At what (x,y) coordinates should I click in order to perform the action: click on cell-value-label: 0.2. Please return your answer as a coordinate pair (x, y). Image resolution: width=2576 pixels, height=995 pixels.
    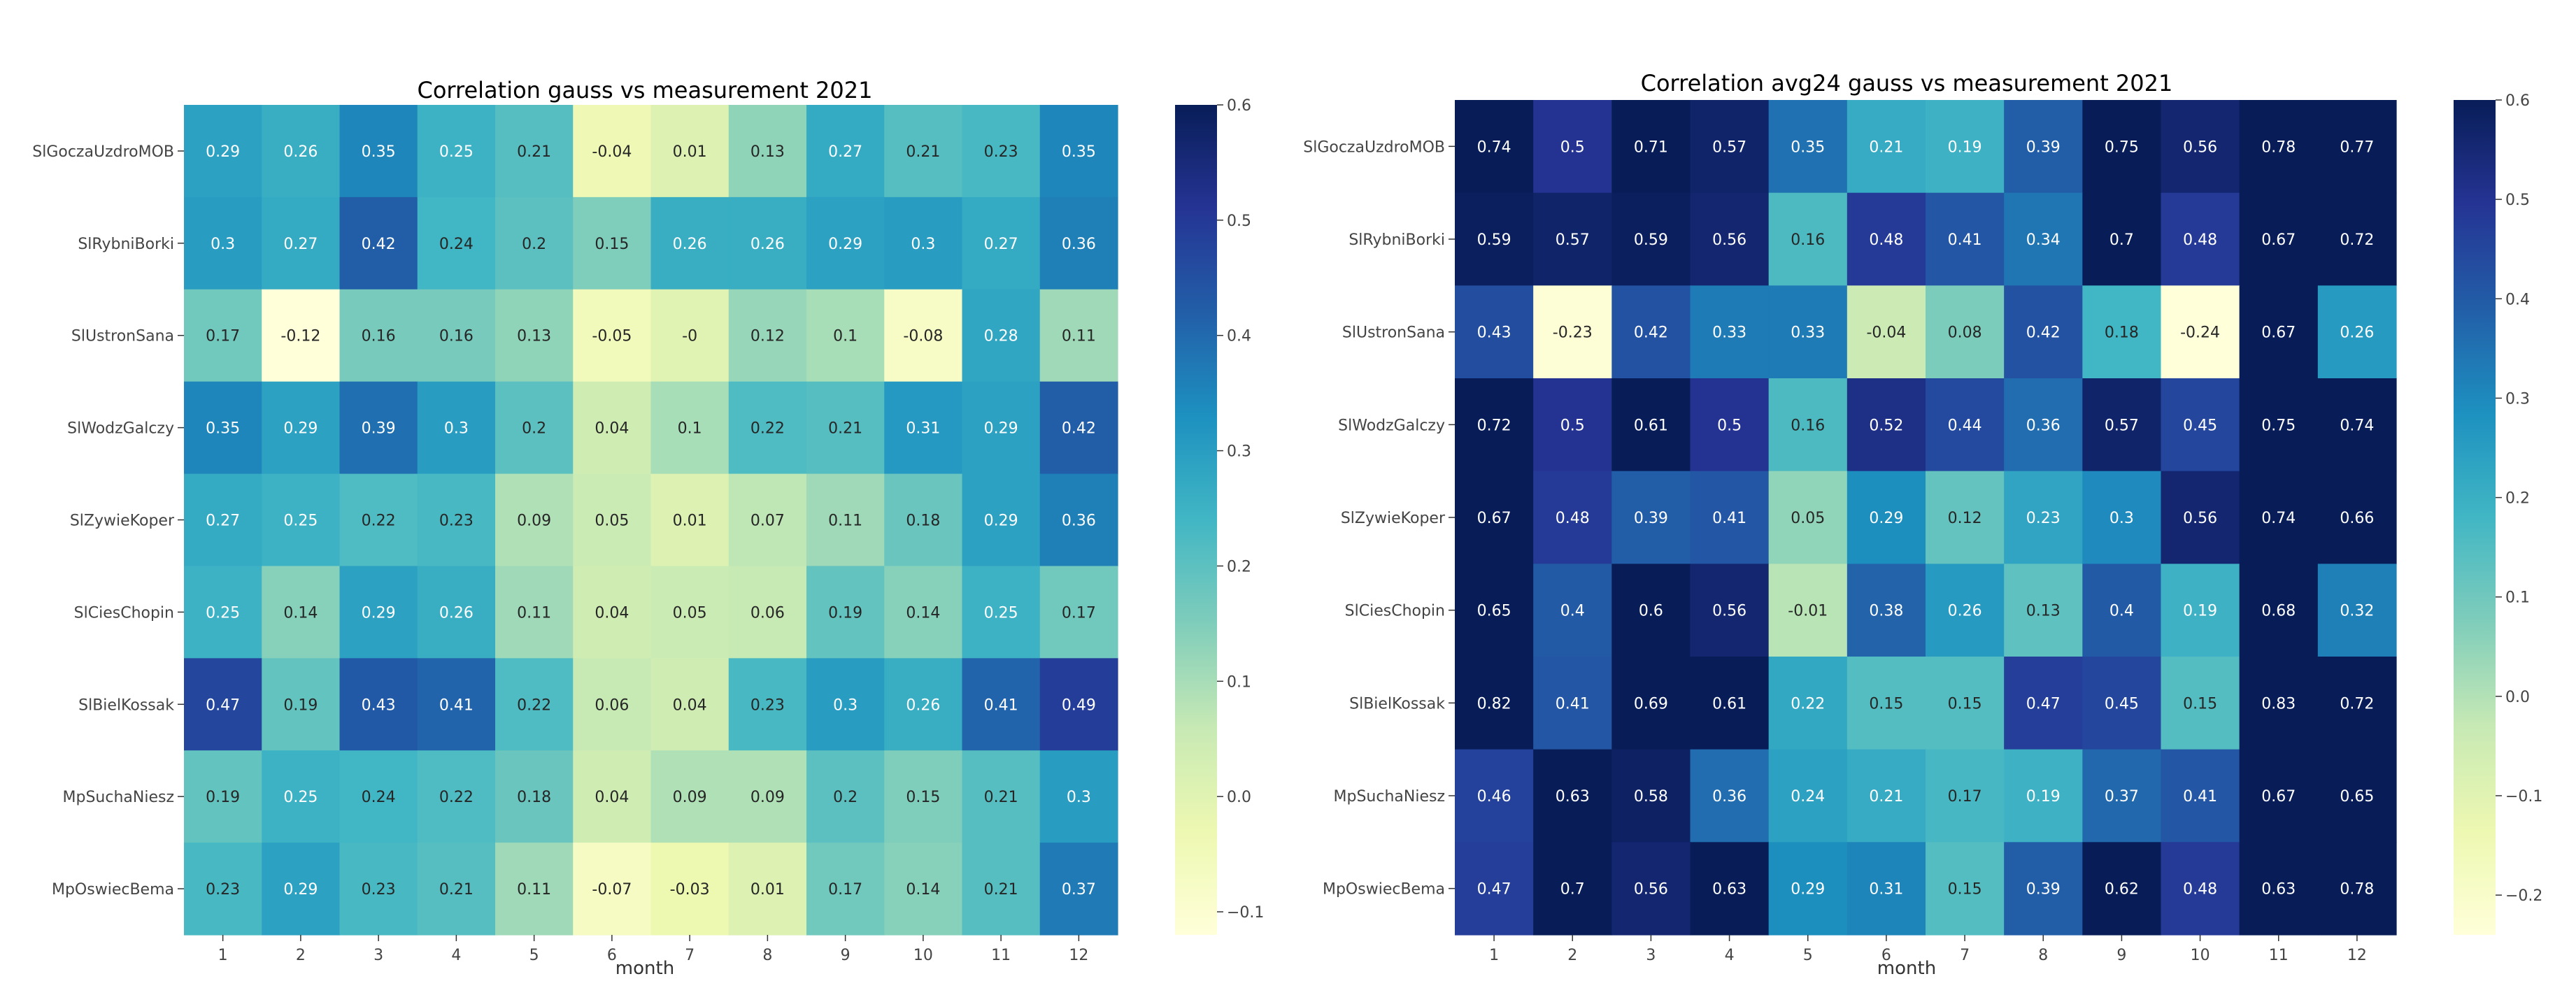
    Looking at the image, I should click on (534, 429).